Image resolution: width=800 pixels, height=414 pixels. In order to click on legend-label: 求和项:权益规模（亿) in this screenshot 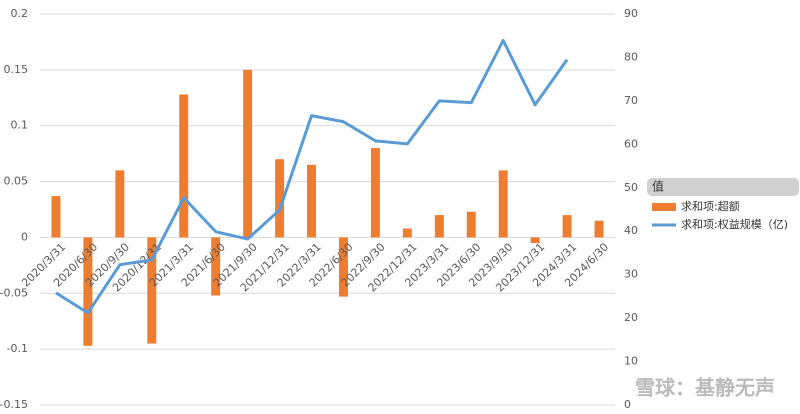, I will do `click(734, 224)`.